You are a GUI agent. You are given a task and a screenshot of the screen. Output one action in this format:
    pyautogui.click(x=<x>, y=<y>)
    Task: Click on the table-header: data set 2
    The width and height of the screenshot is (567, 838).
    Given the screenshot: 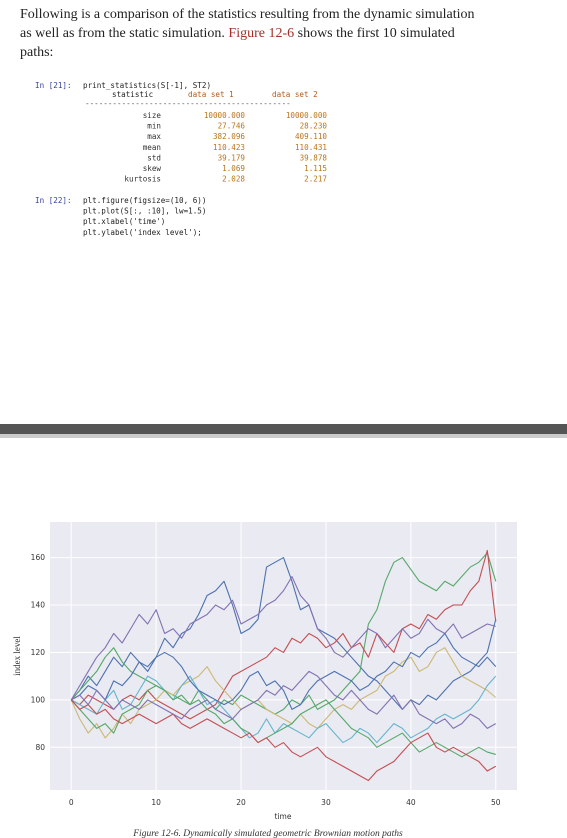 What is the action you would take?
    pyautogui.click(x=295, y=94)
    